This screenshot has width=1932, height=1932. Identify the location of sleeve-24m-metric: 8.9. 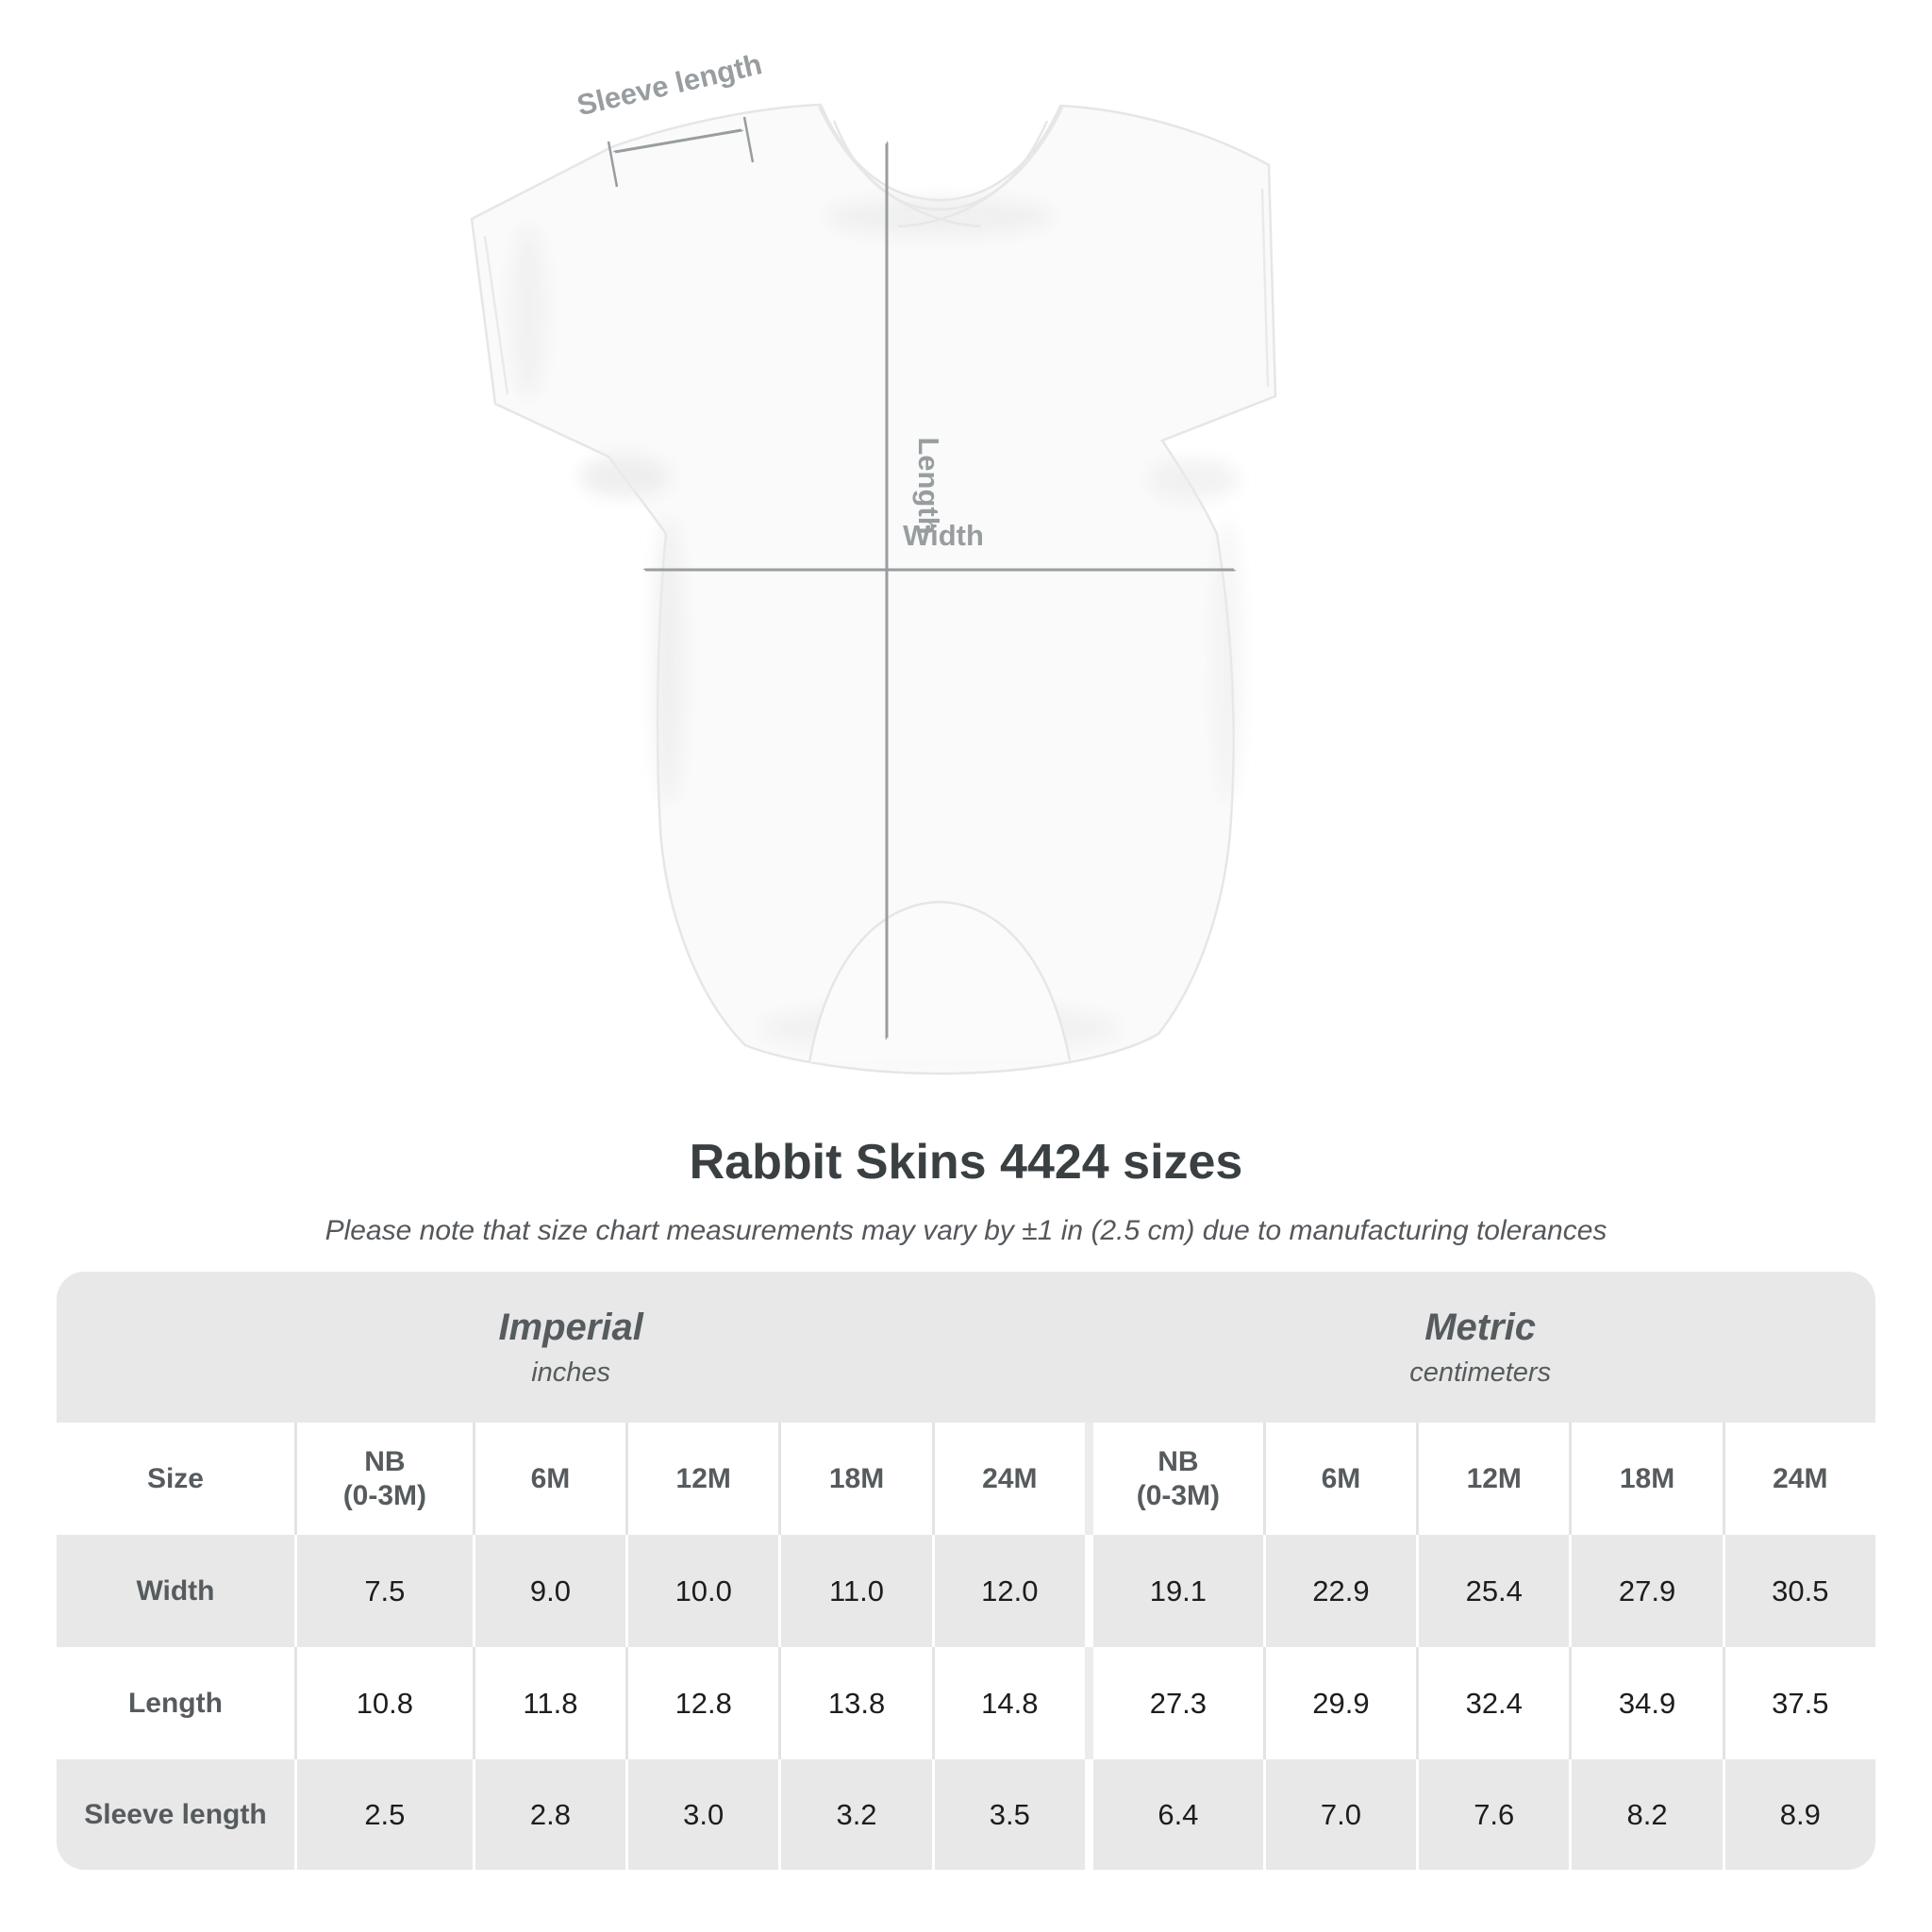
(1799, 1814).